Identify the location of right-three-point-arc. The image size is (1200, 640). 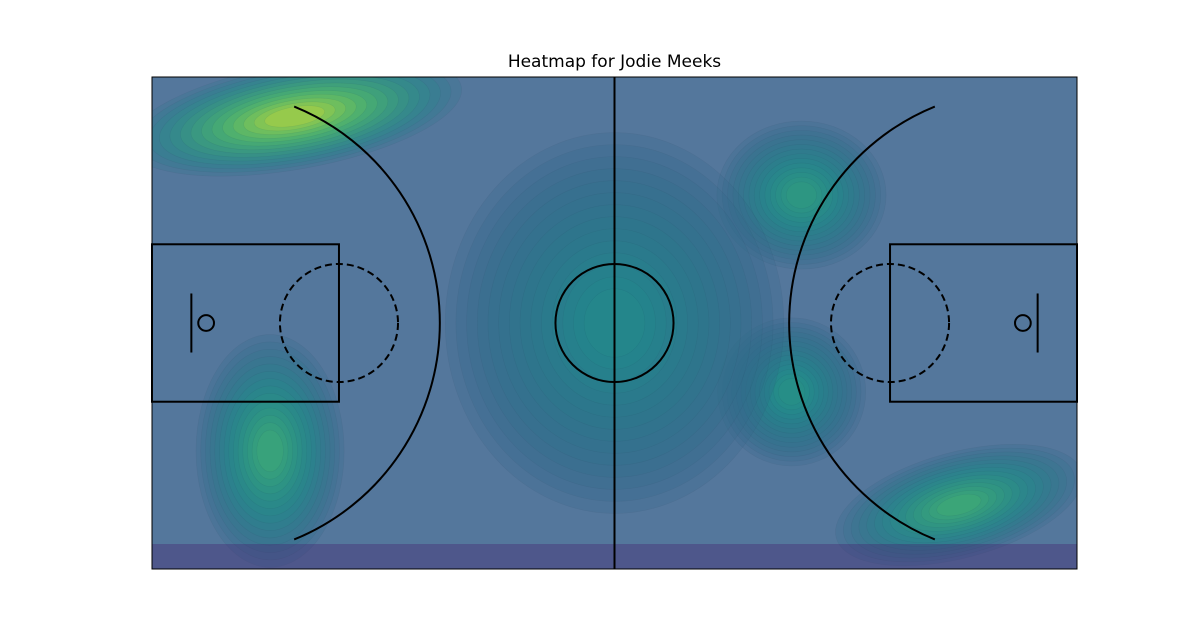
(862, 323).